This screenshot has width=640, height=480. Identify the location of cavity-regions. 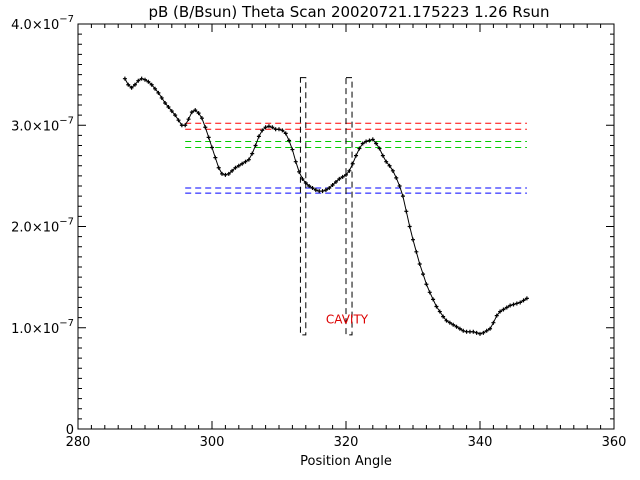
(326, 206).